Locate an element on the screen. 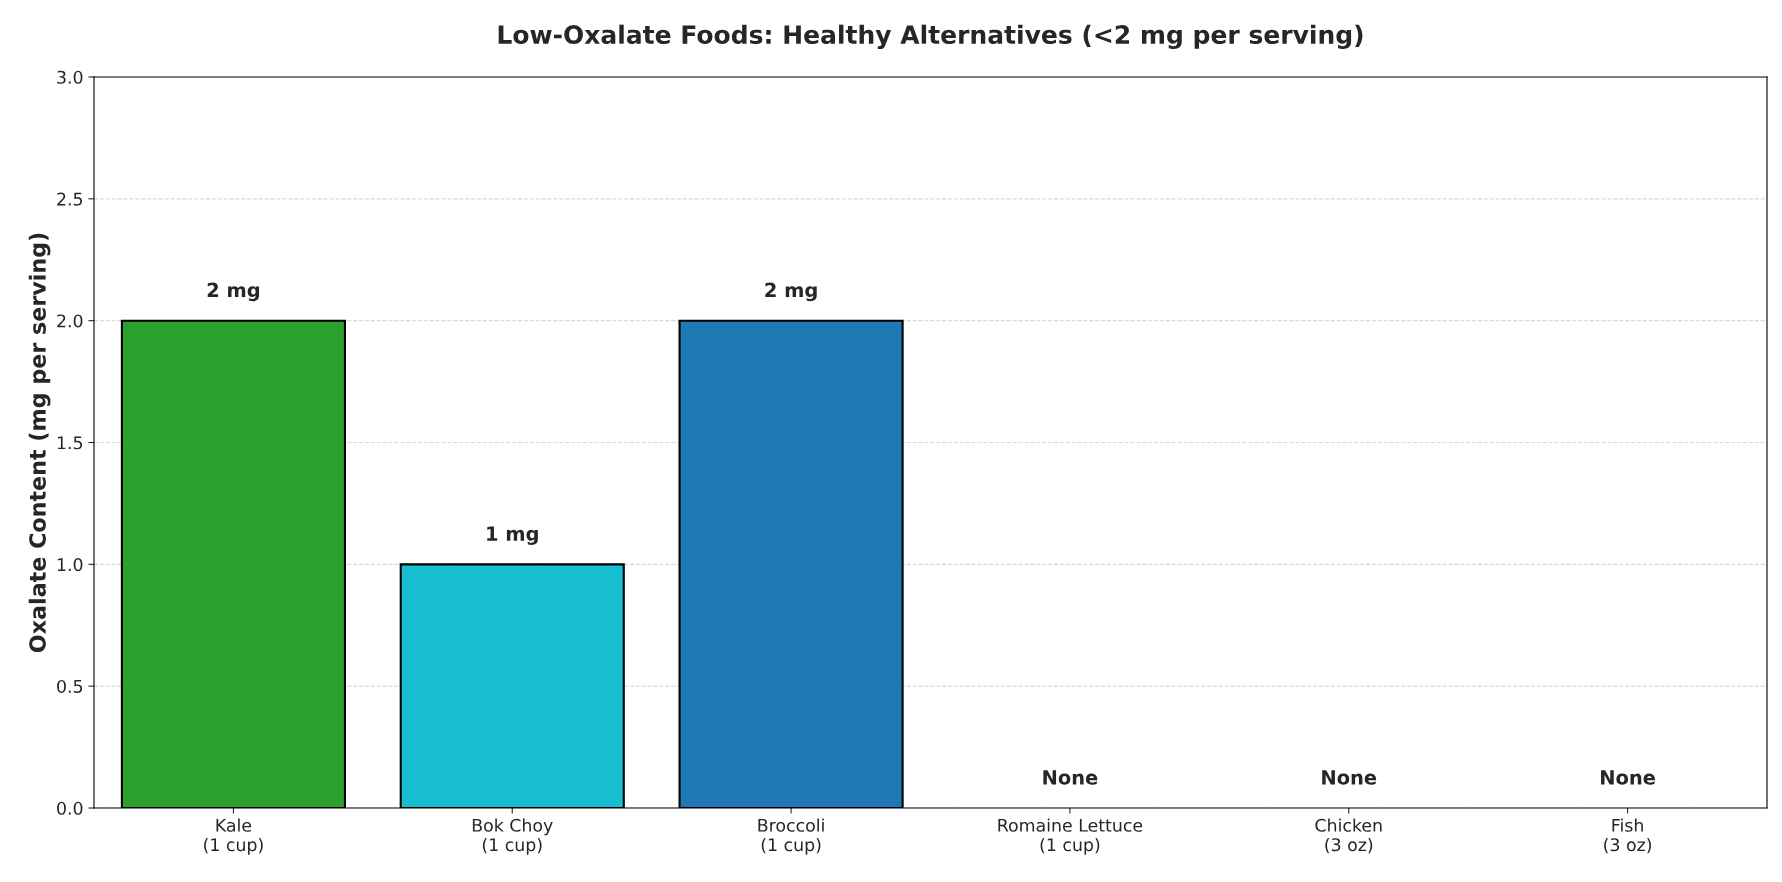  chart-title: Low-Oxalate Foods: Healthy Alternatives (<2 mg per serving) is located at coordinates (930, 37).